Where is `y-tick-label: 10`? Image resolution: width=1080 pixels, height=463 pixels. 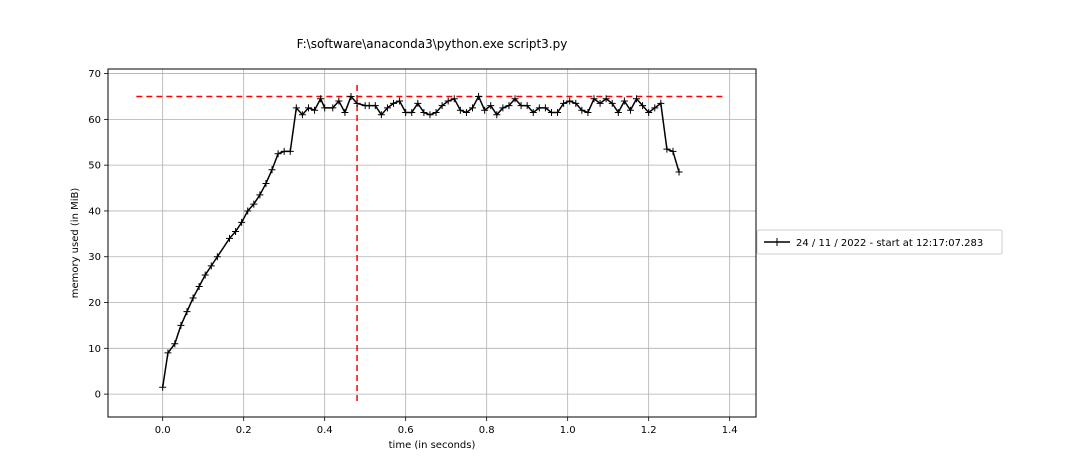 y-tick-label: 10 is located at coordinates (94, 349).